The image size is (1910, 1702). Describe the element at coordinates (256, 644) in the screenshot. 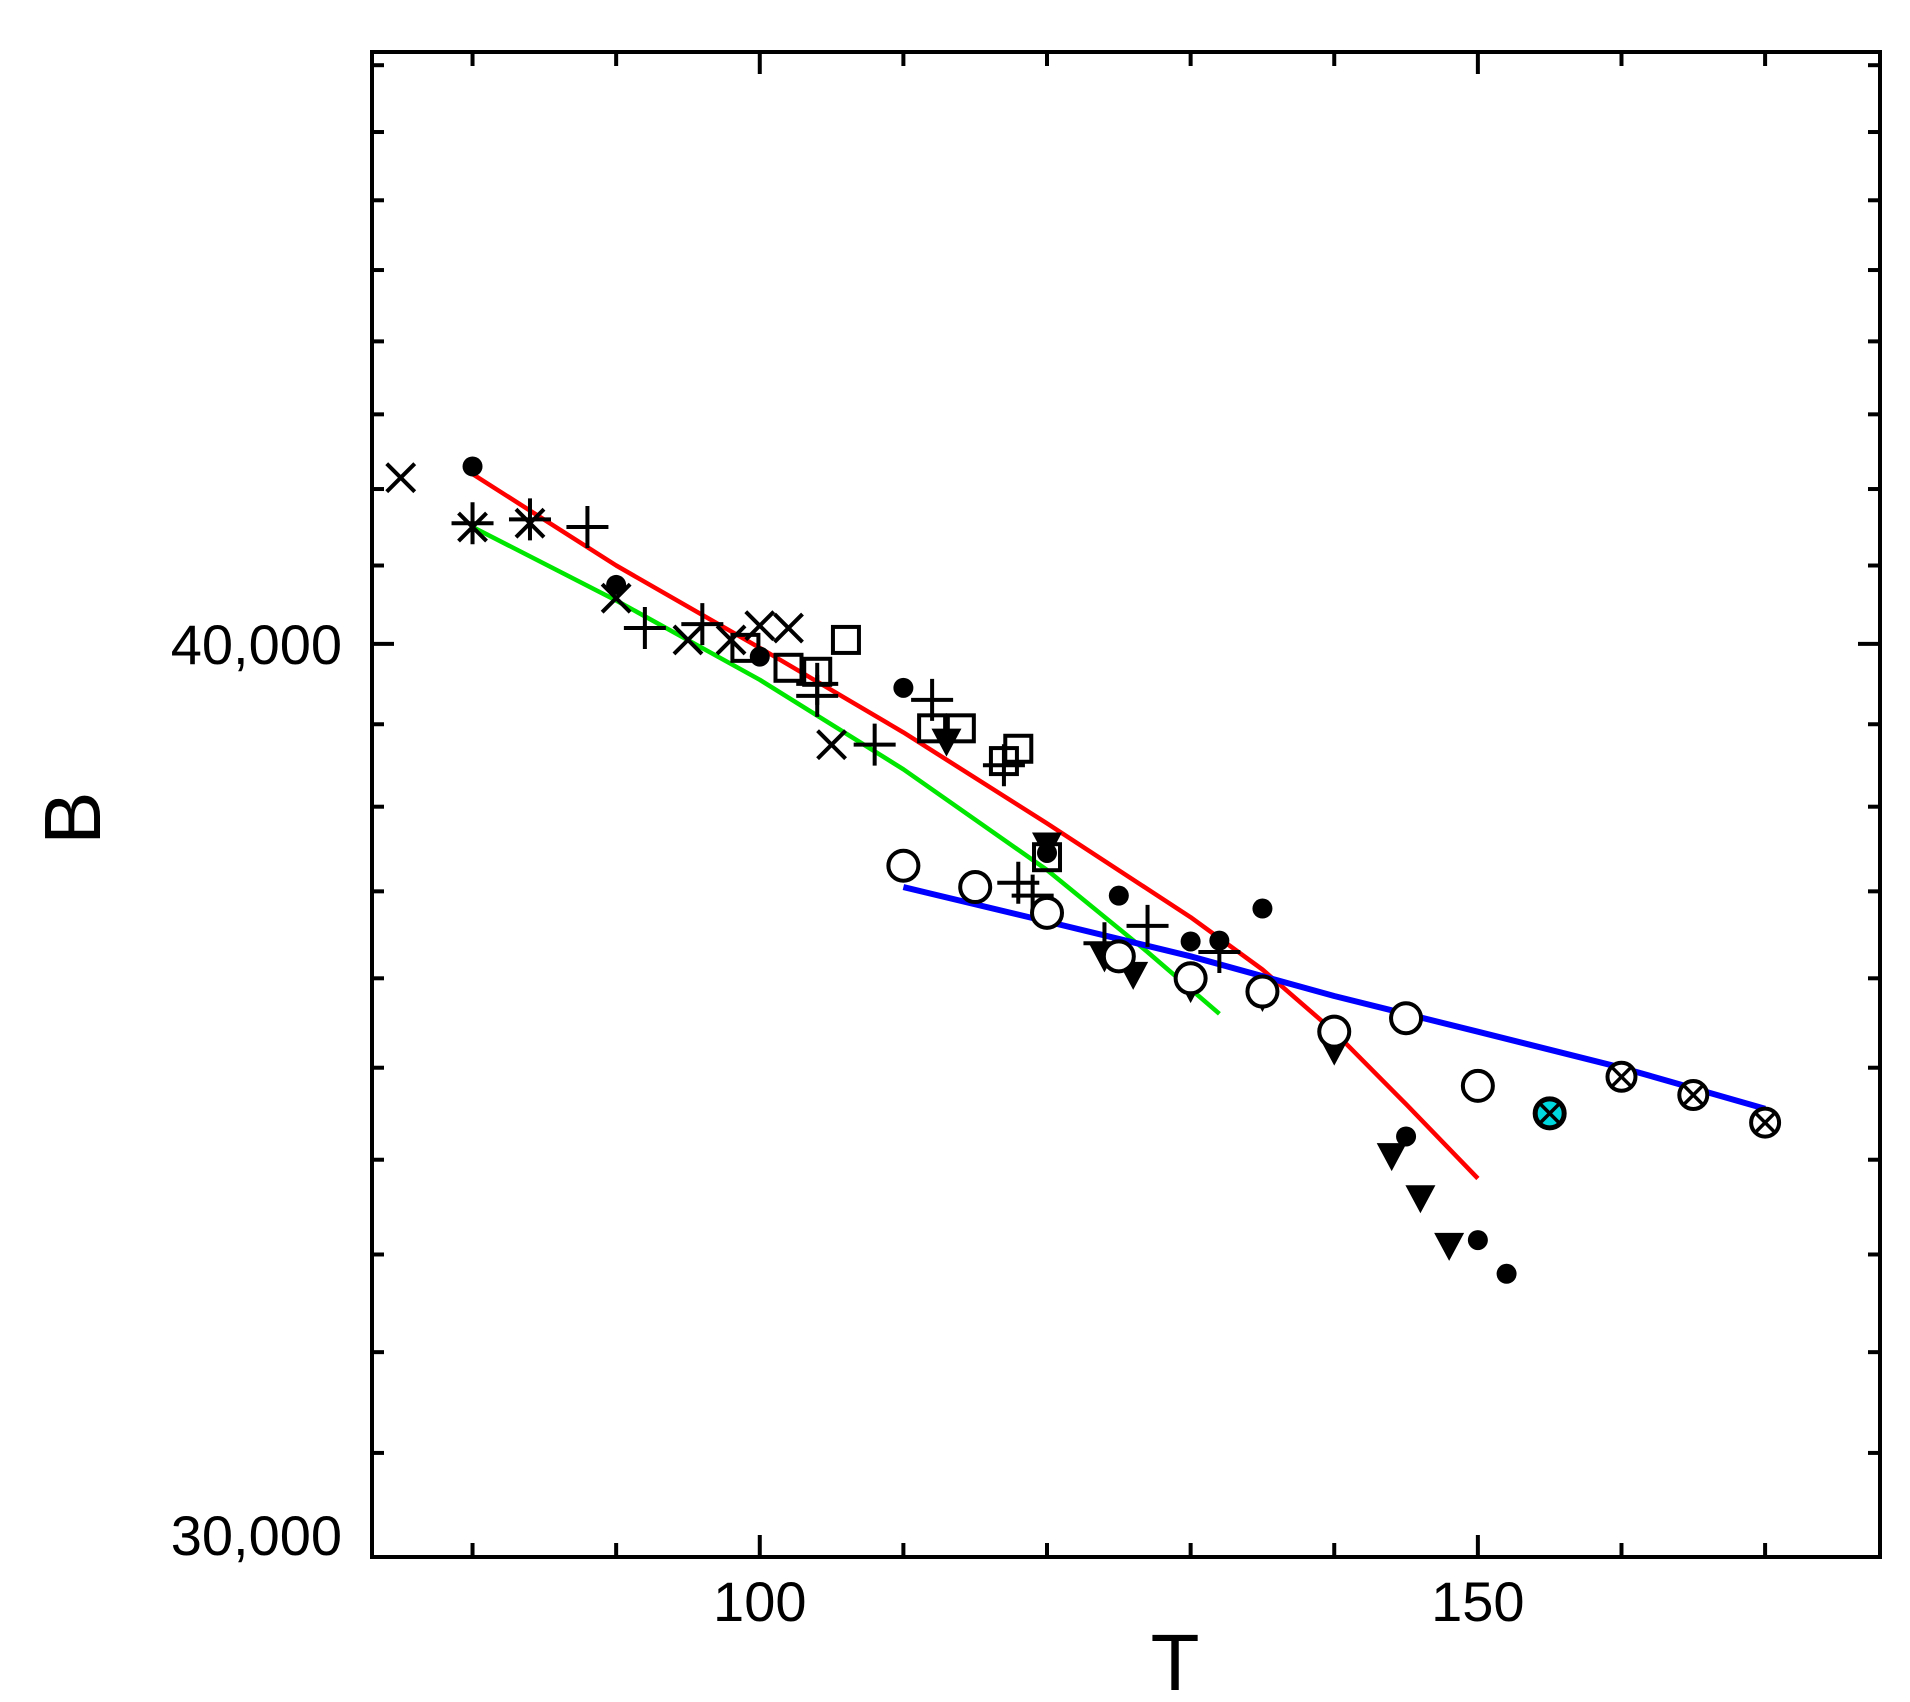

I see `y-tick-label-40000: 40,000` at that location.